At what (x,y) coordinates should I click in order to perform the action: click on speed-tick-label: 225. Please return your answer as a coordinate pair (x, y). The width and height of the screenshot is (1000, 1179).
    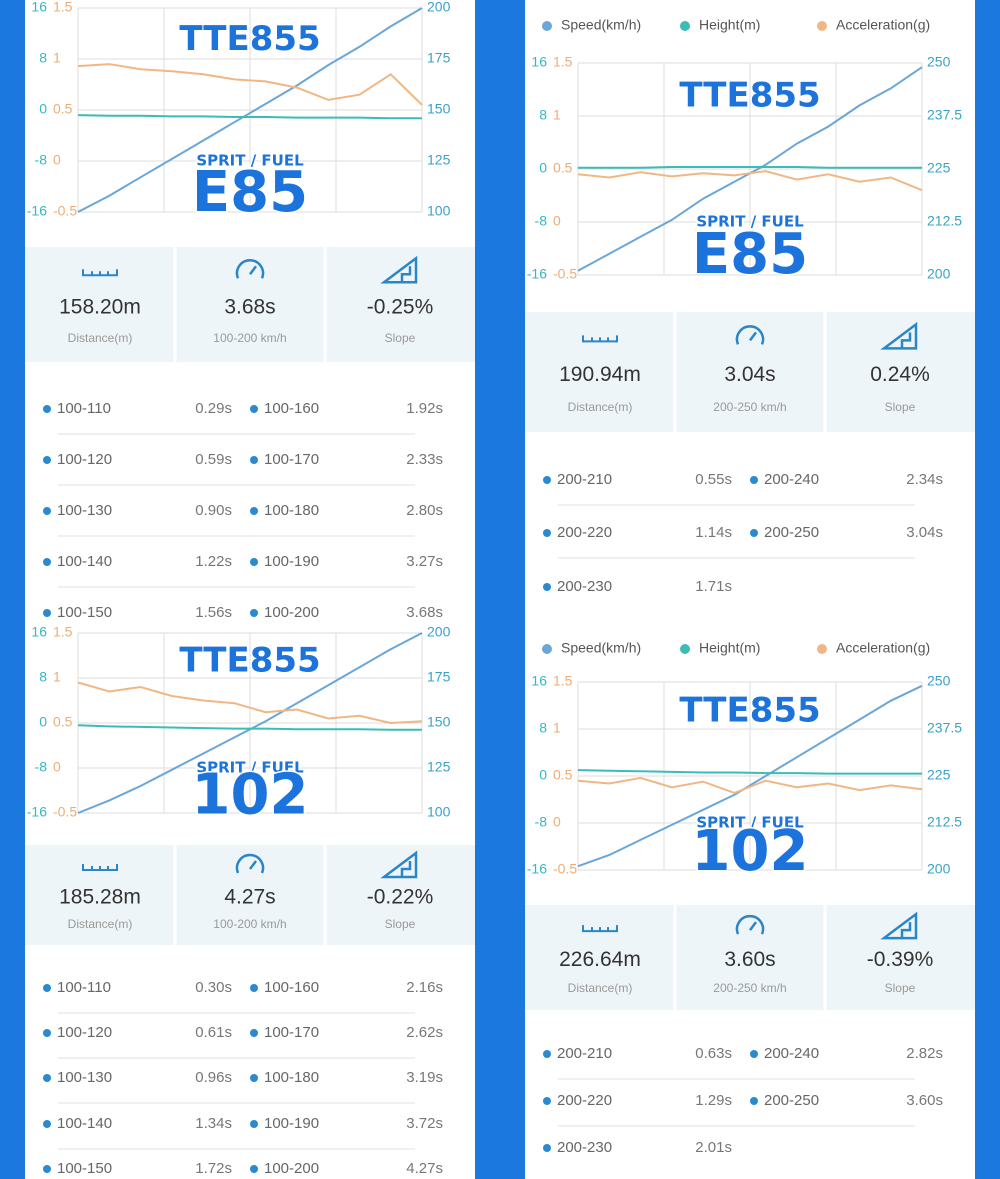
    Looking at the image, I should click on (939, 775).